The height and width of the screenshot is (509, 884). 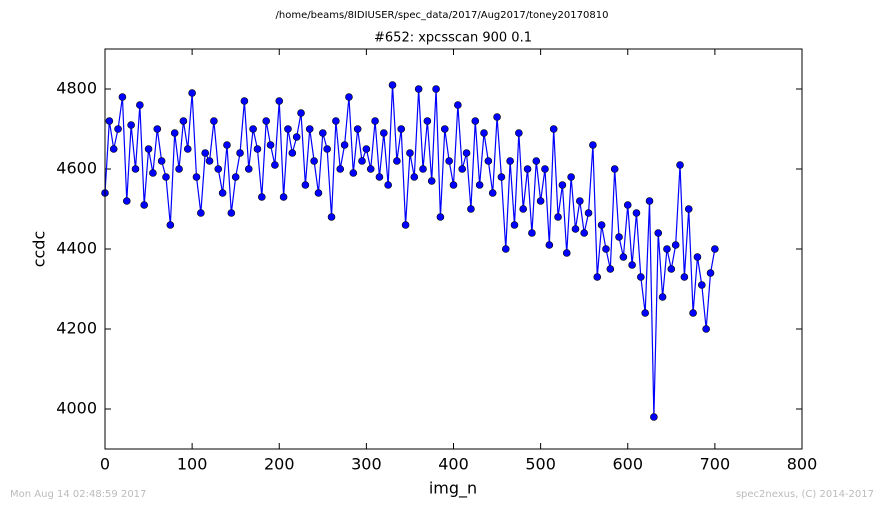 I want to click on x-tick-label: 100, so click(x=192, y=464).